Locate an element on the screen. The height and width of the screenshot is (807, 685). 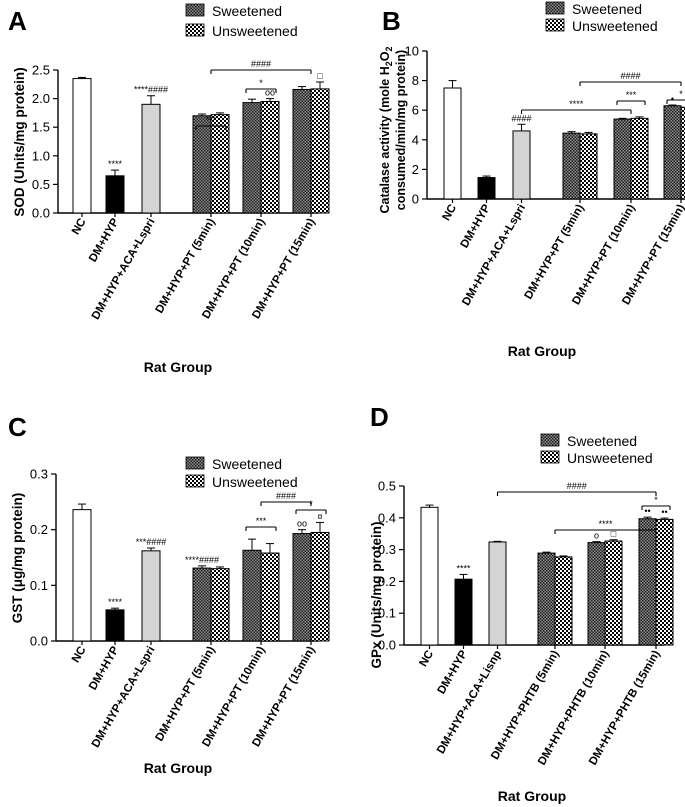
panel-letter: A is located at coordinates (17, 21).